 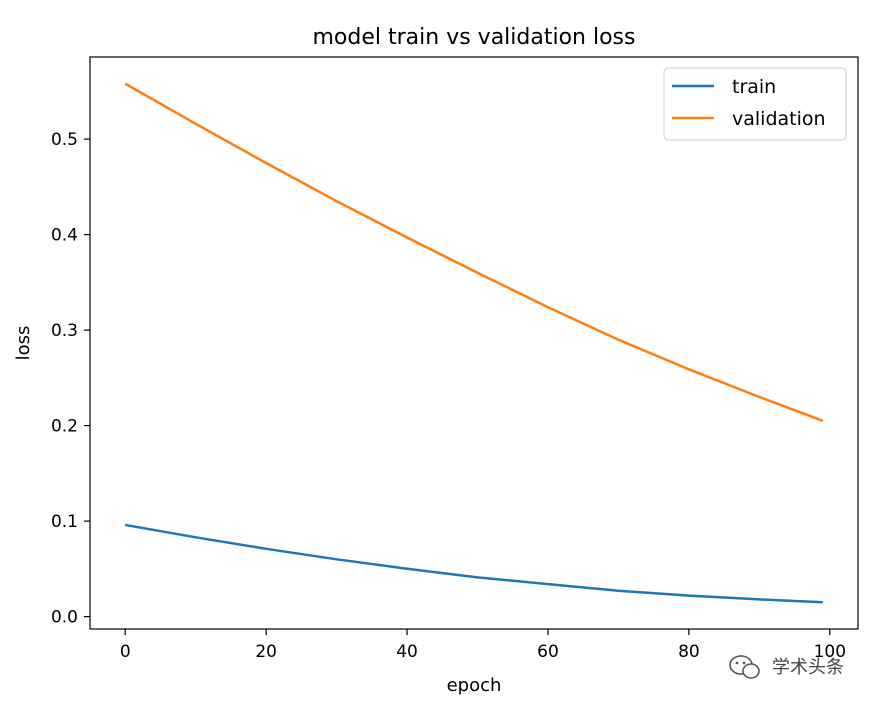 I want to click on chart-title: model train vs validation loss, so click(x=474, y=37).